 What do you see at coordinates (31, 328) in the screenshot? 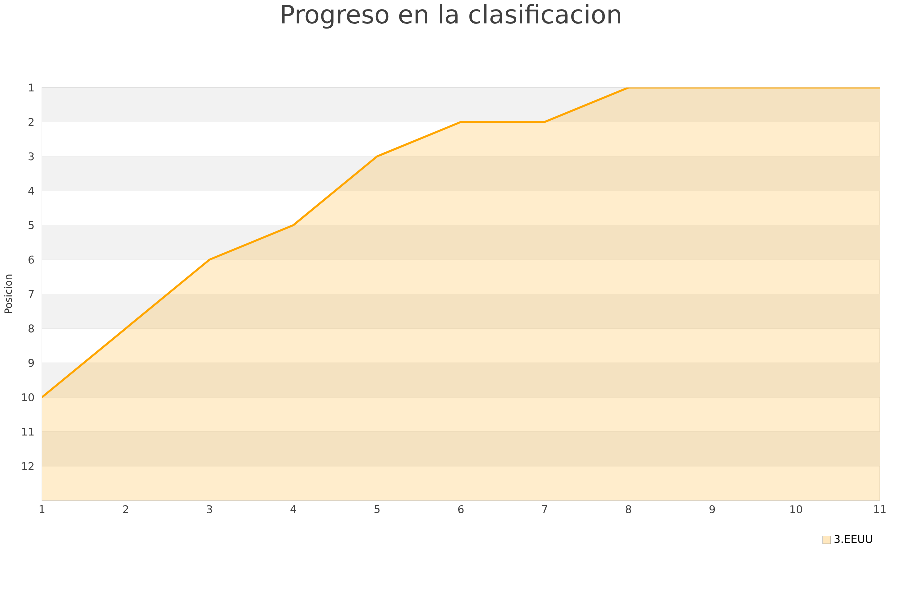
I see `y-tick-label: 8` at bounding box center [31, 328].